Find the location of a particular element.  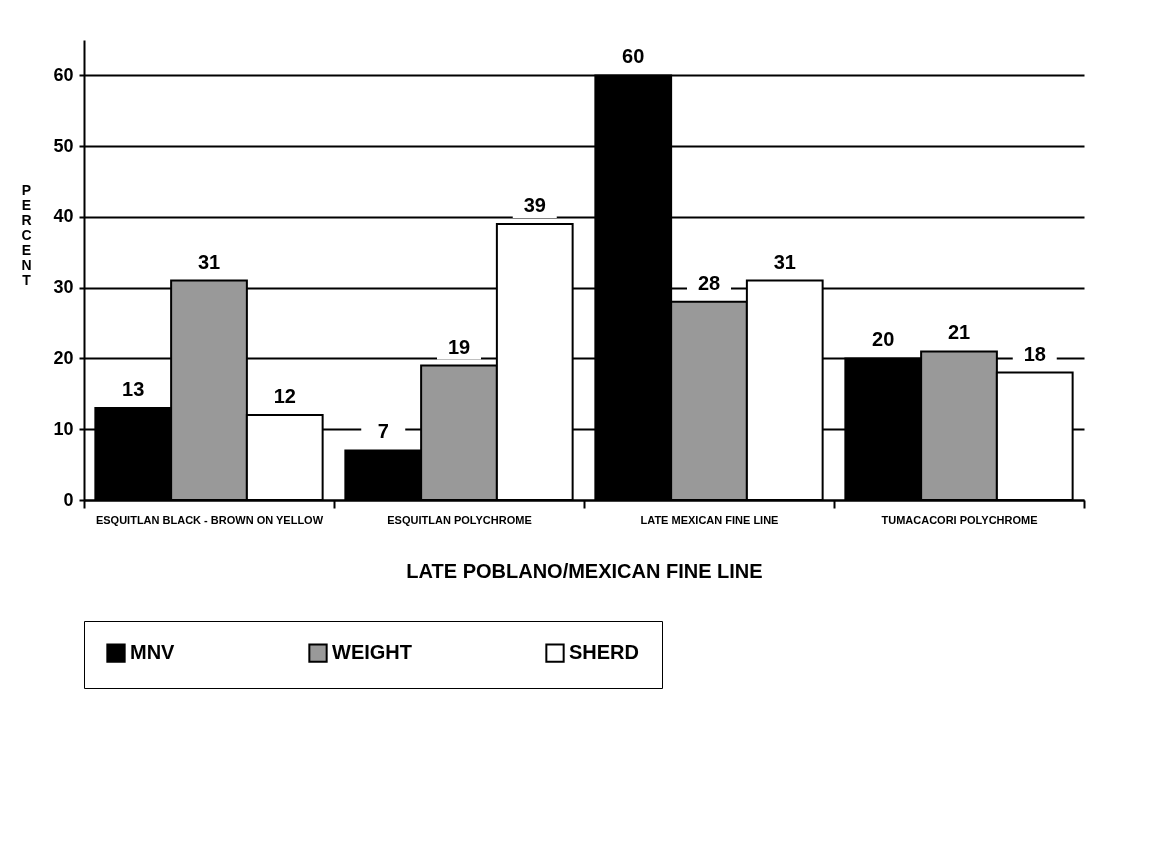

y-tick-label: 30 is located at coordinates (63, 287).